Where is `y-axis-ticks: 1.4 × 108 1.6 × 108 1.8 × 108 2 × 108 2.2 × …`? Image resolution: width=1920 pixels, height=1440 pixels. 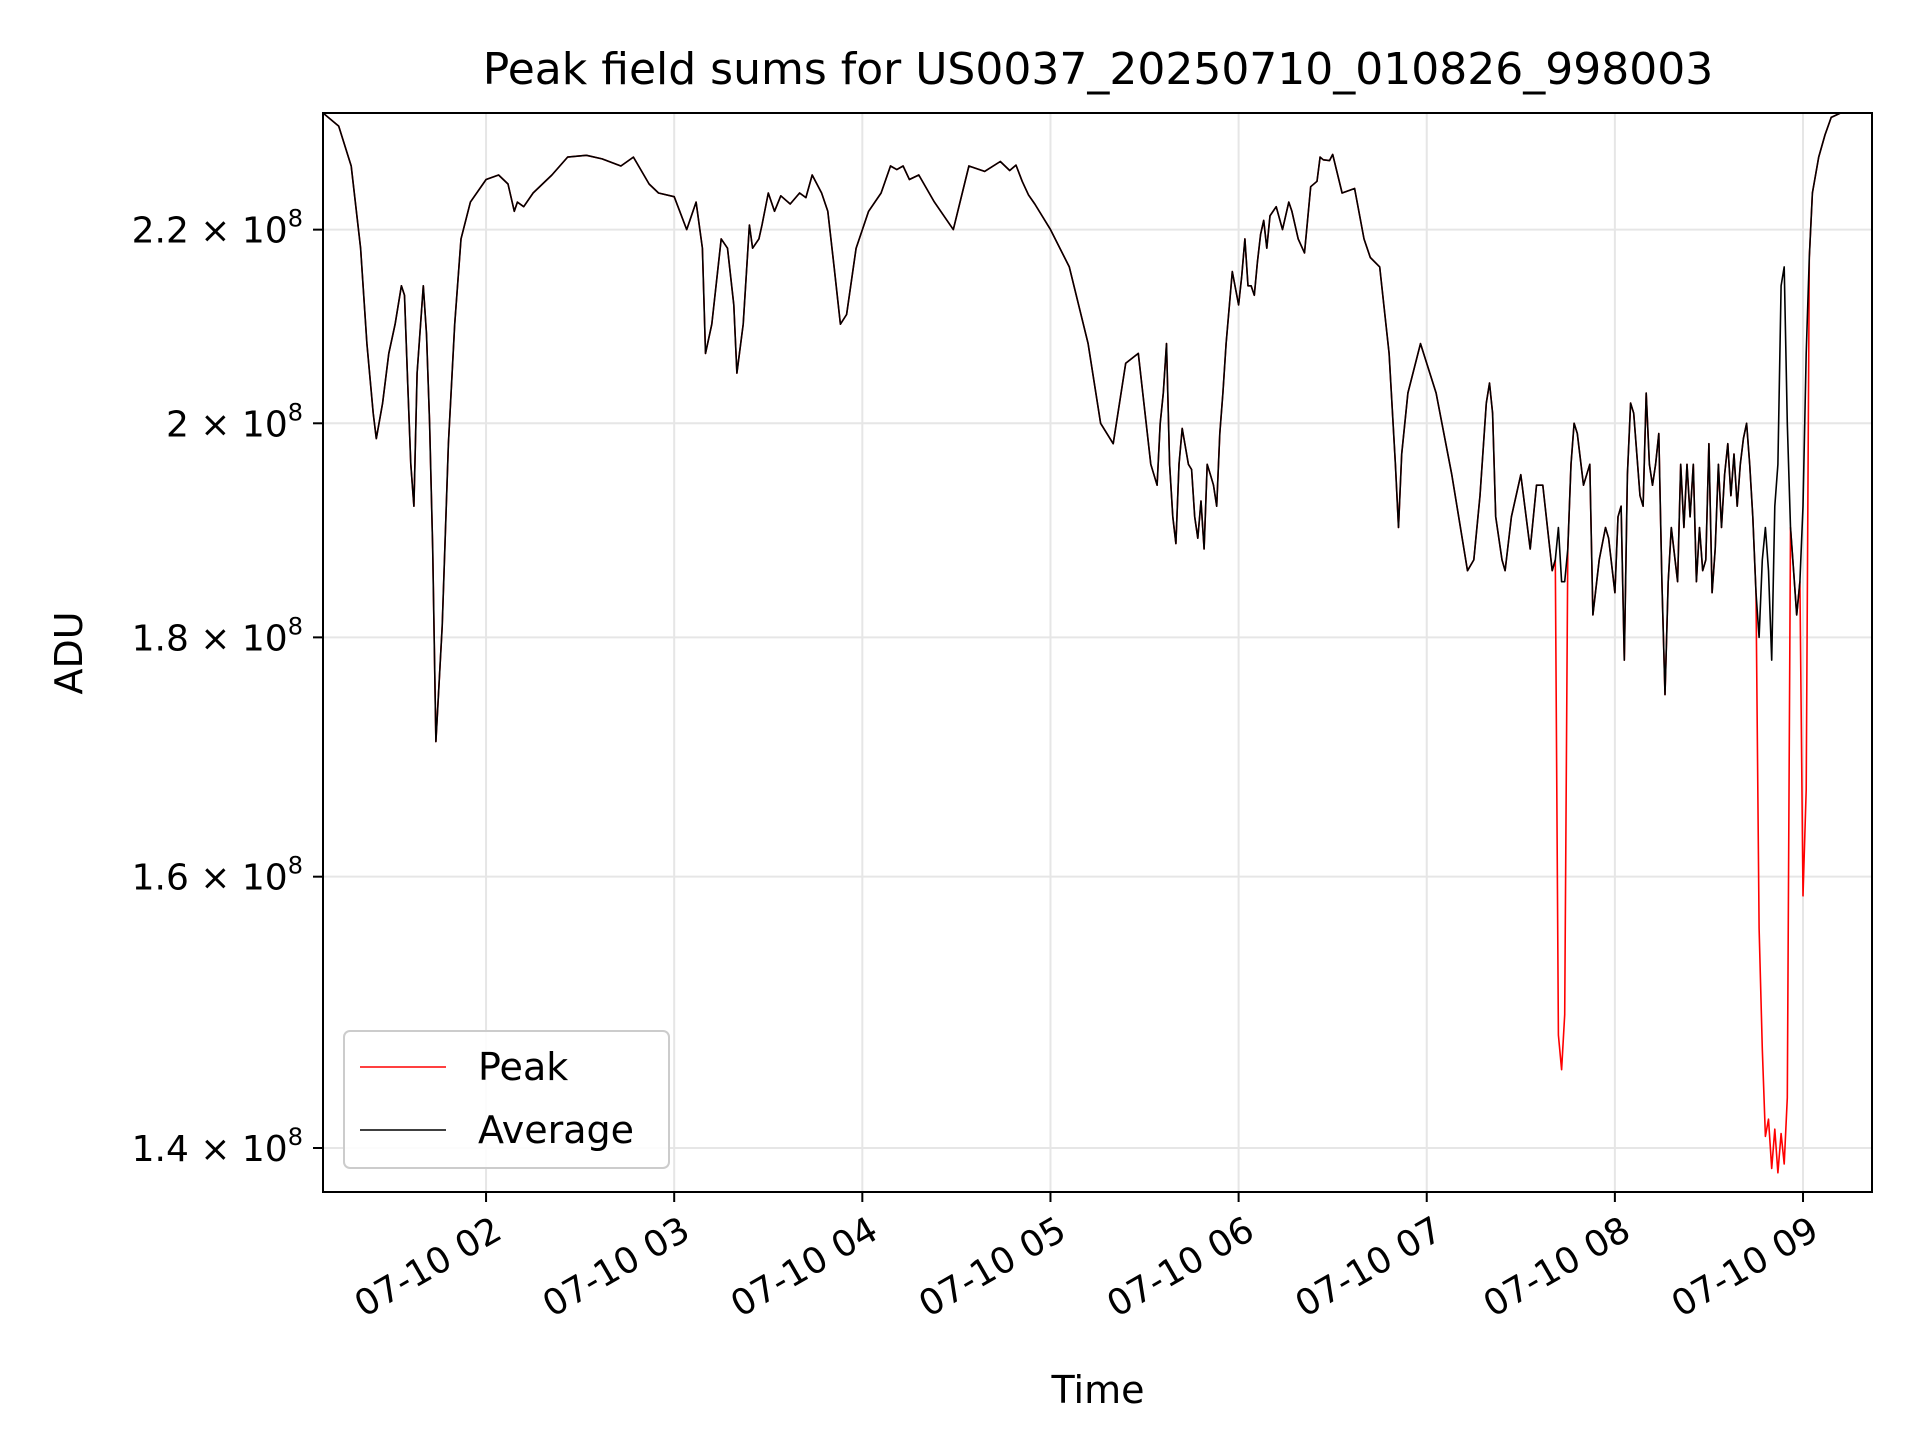 y-axis-ticks: 1.4 × 108 1.6 × 108 1.8 × 108 2 × 108 2.2 × … is located at coordinates (227, 687).